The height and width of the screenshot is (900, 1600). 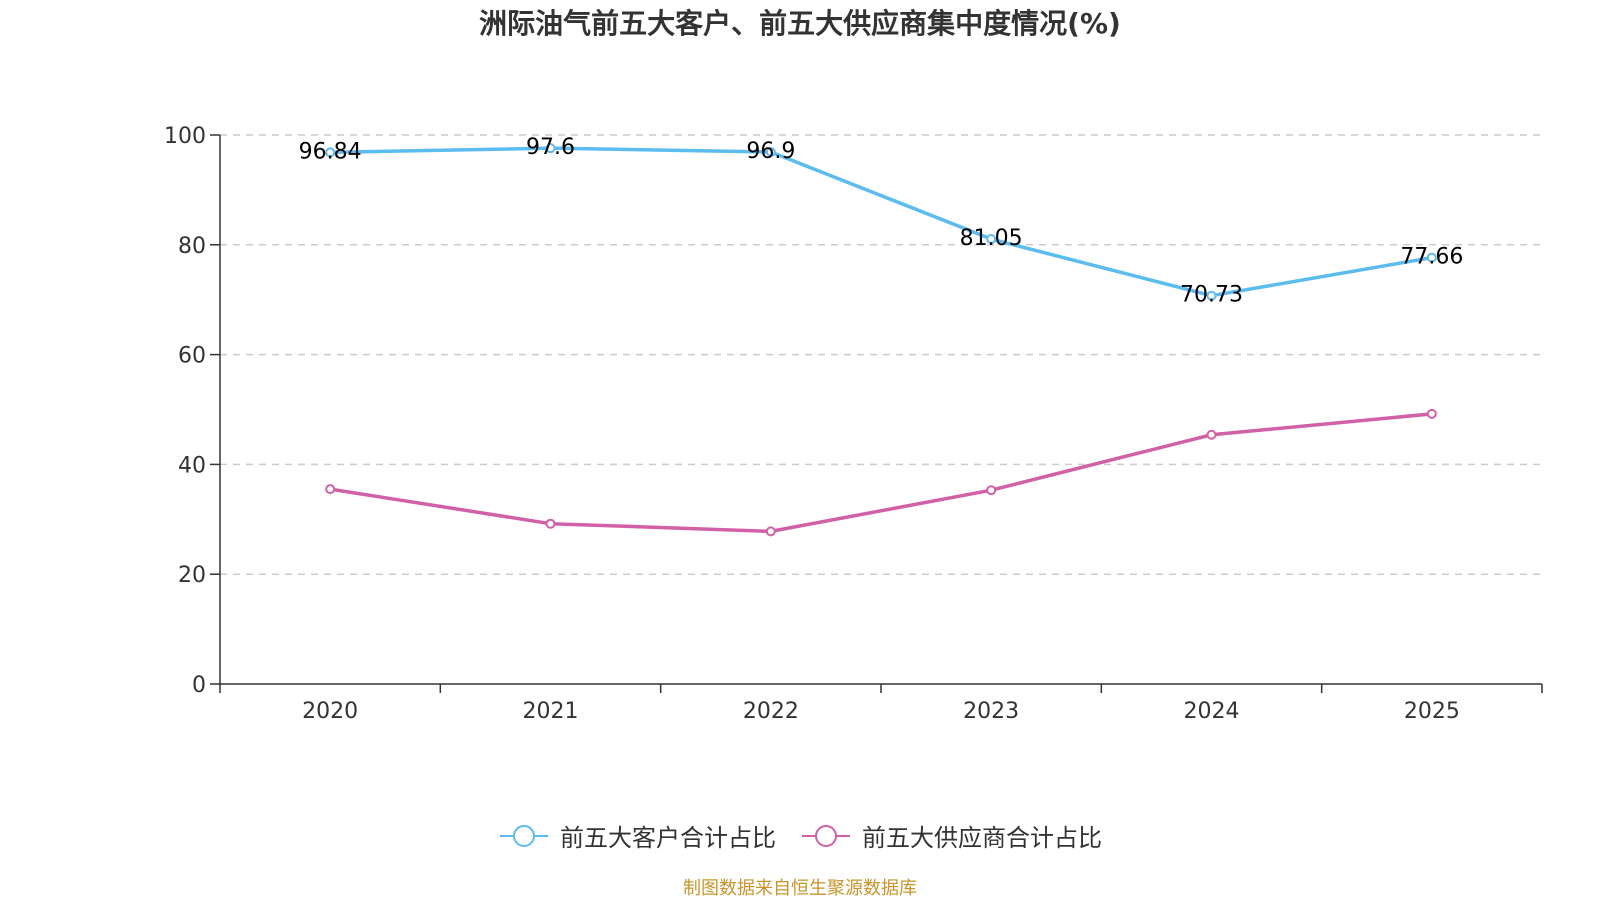 What do you see at coordinates (192, 356) in the screenshot?
I see `y-tick-label-60: 60` at bounding box center [192, 356].